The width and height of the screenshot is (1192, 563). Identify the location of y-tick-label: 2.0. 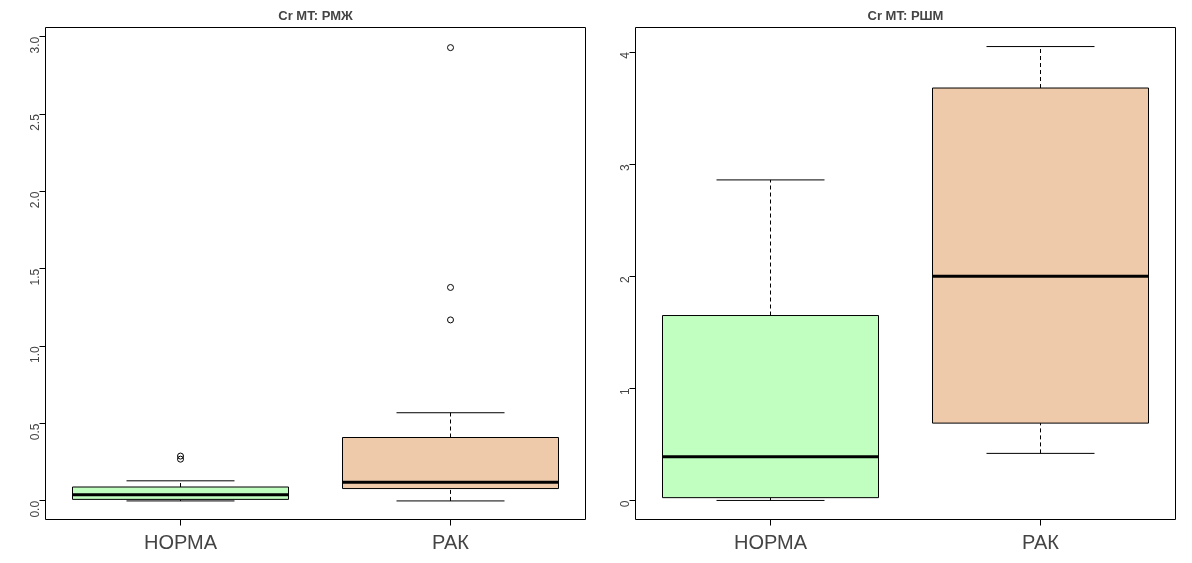
(35, 200).